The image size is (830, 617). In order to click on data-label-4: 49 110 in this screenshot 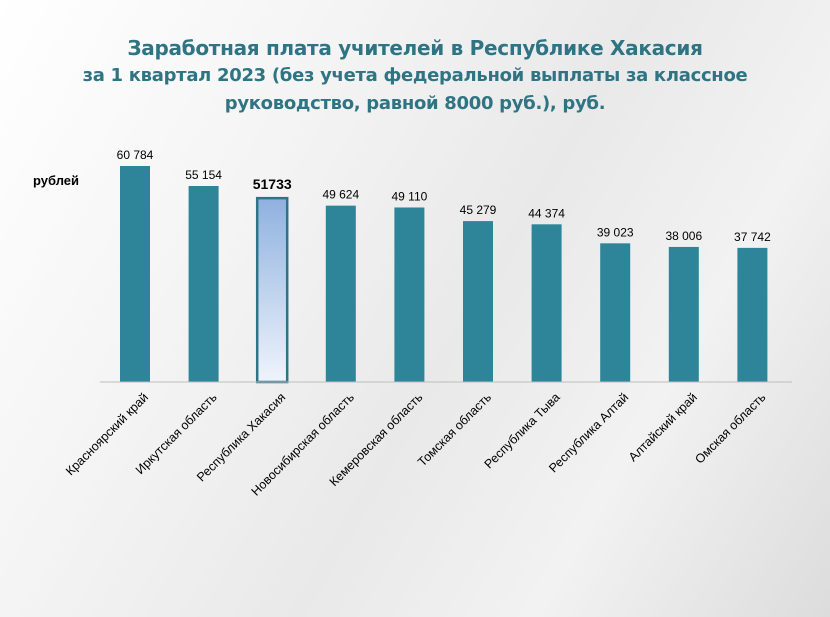, I will do `click(409, 196)`.